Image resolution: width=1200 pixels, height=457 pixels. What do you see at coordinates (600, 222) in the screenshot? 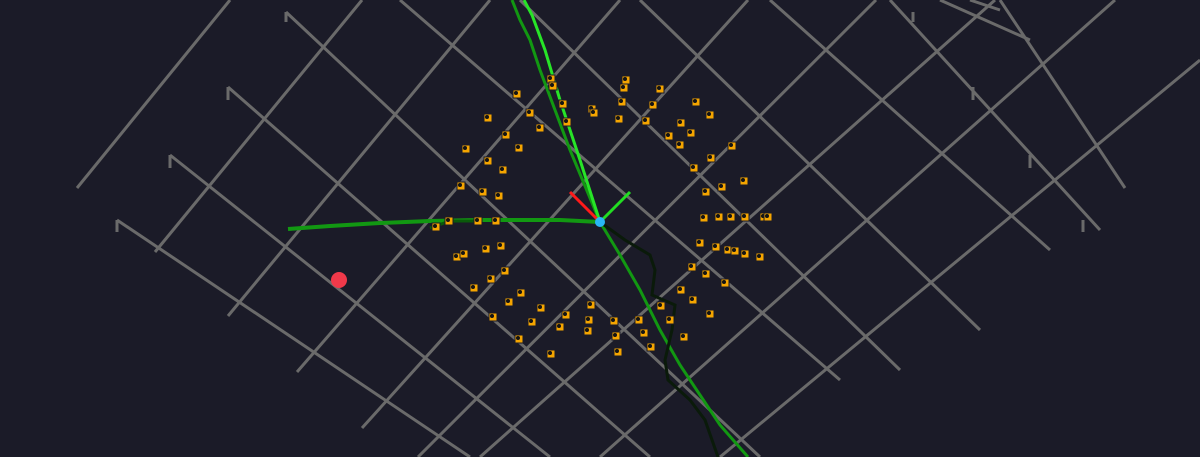
I see `pose-origin` at bounding box center [600, 222].